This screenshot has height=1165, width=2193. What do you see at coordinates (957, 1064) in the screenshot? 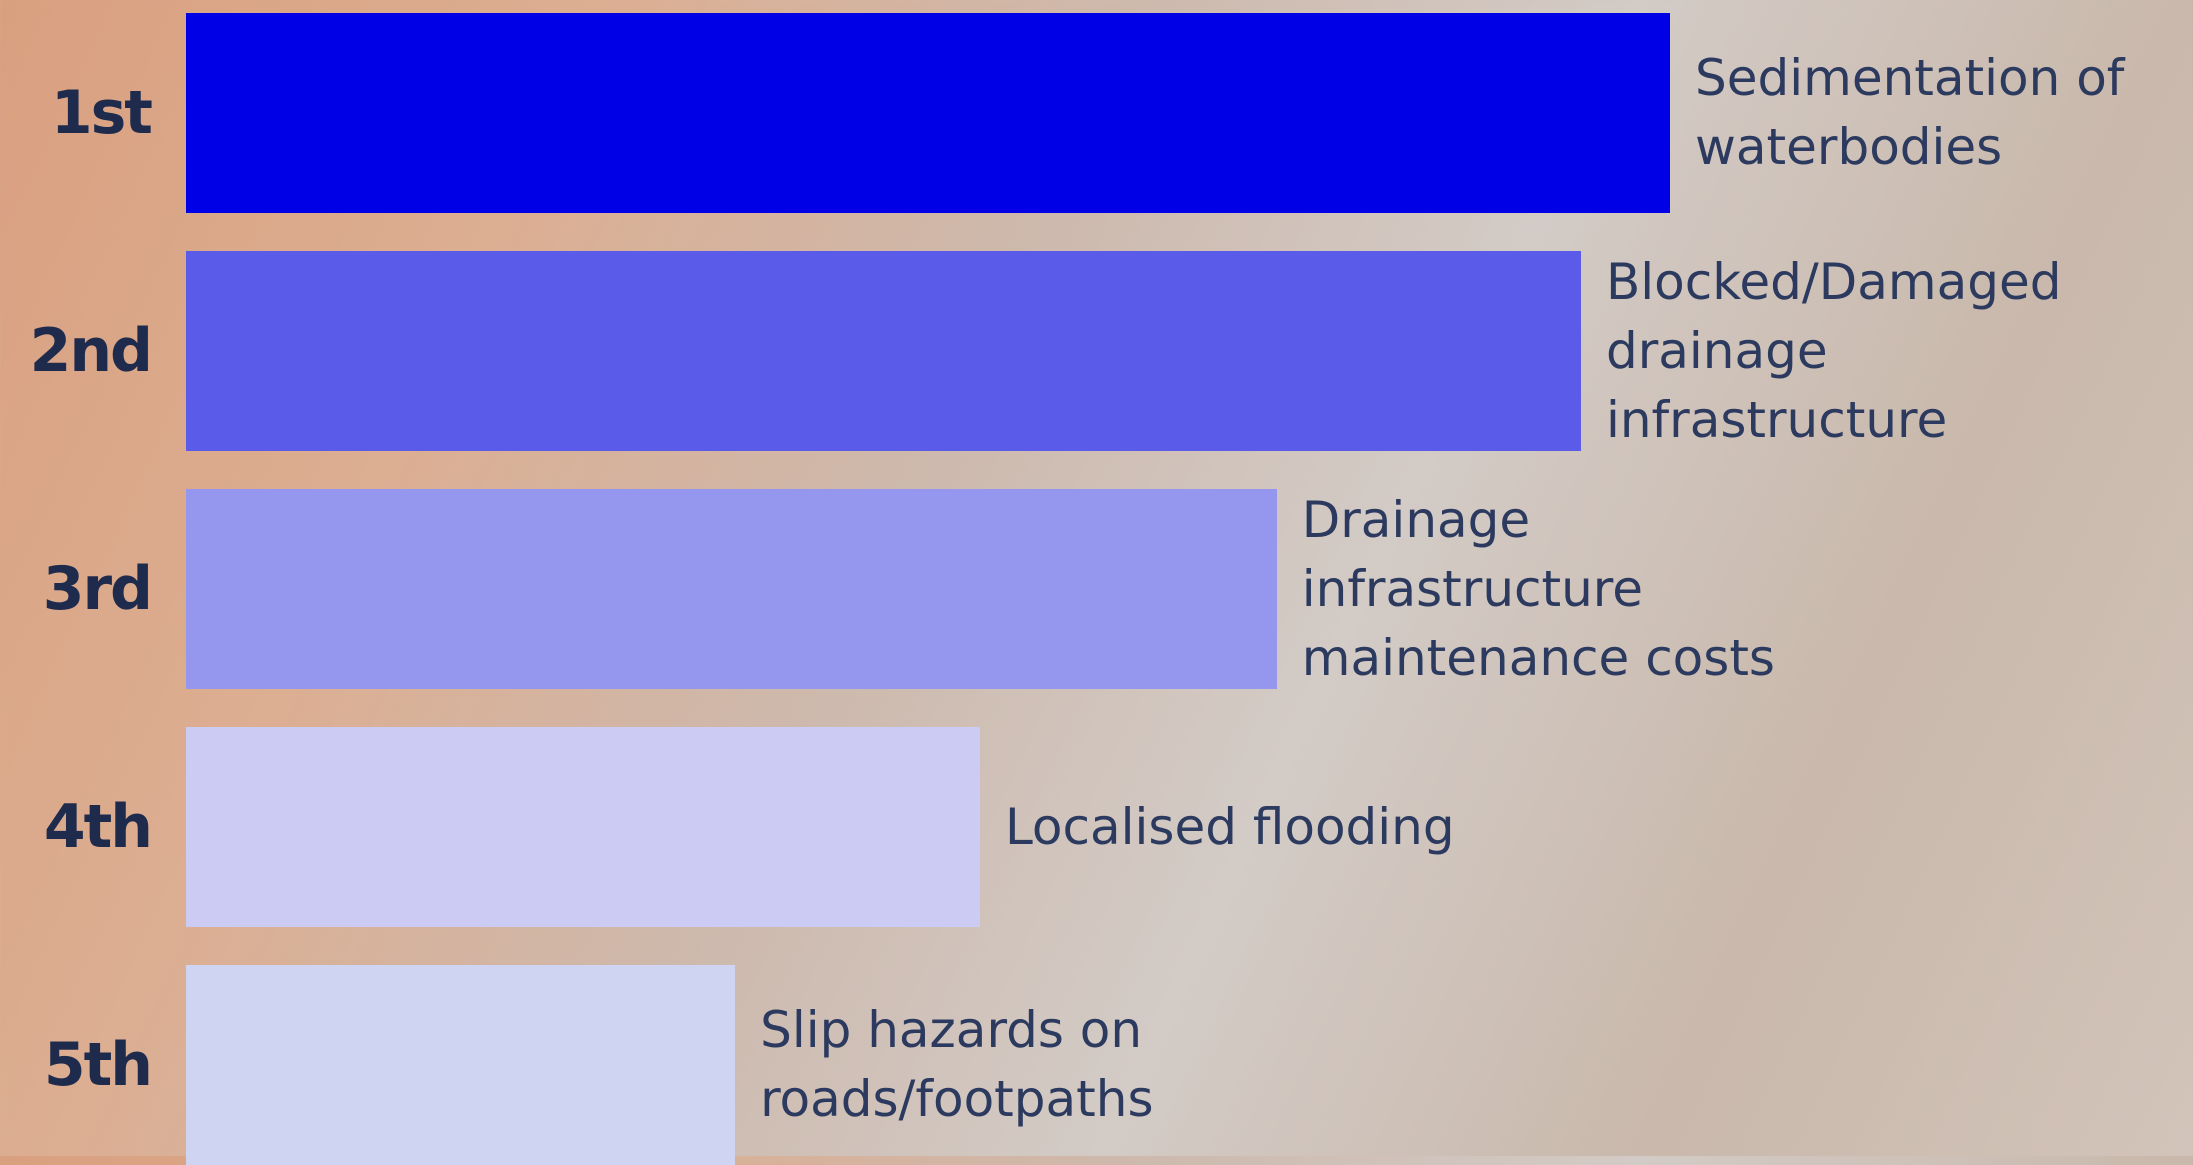
I see `bar-label: Slip hazards on roads/footpaths` at bounding box center [957, 1064].